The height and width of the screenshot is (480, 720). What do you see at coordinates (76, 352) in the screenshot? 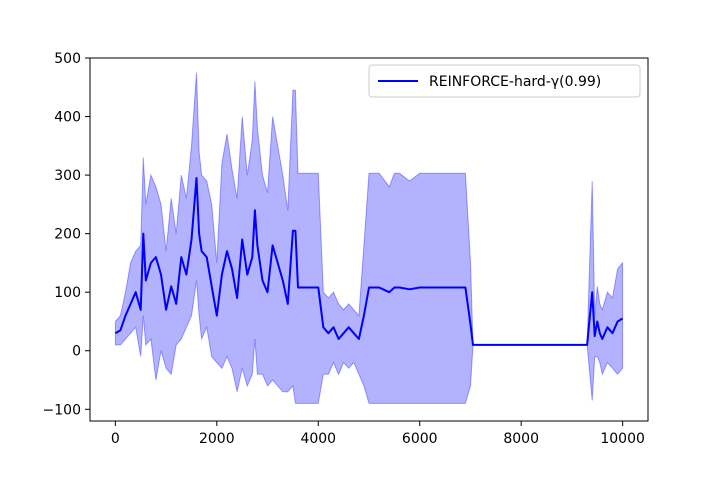
I see `y-tick-label: 0` at bounding box center [76, 352].